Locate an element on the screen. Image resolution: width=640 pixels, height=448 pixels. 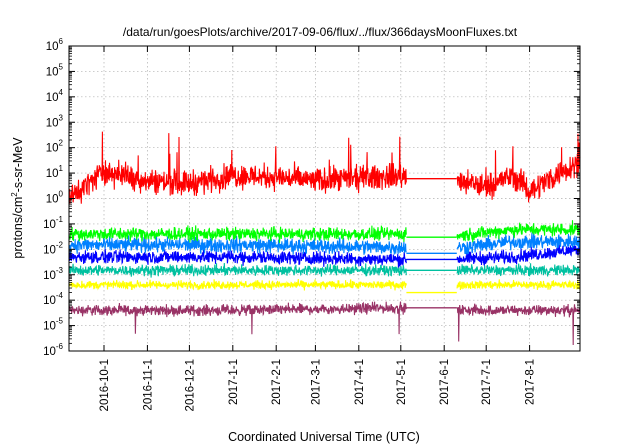
x-tick-label: 2016-11-1 is located at coordinates (148, 385).